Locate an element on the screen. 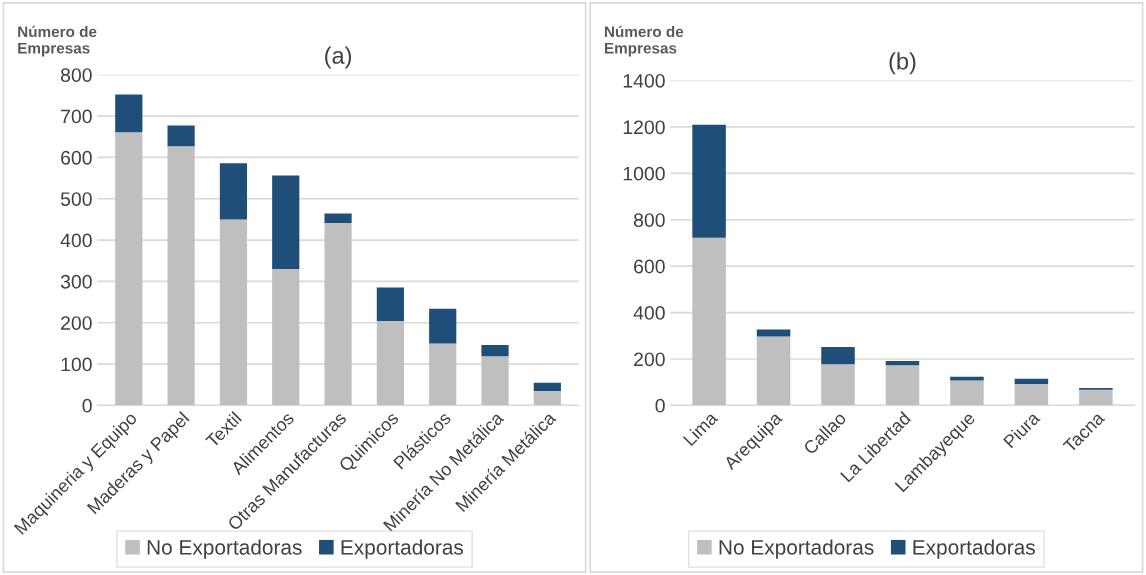 The width and height of the screenshot is (1146, 575). chart-title: (a) is located at coordinates (338, 57).